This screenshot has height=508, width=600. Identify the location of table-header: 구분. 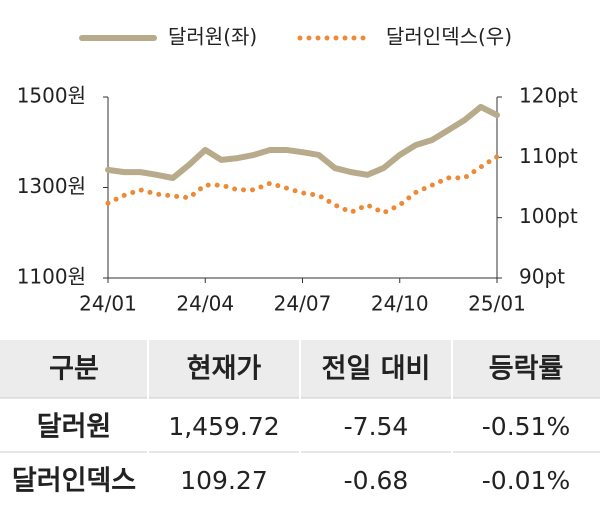
(74, 369).